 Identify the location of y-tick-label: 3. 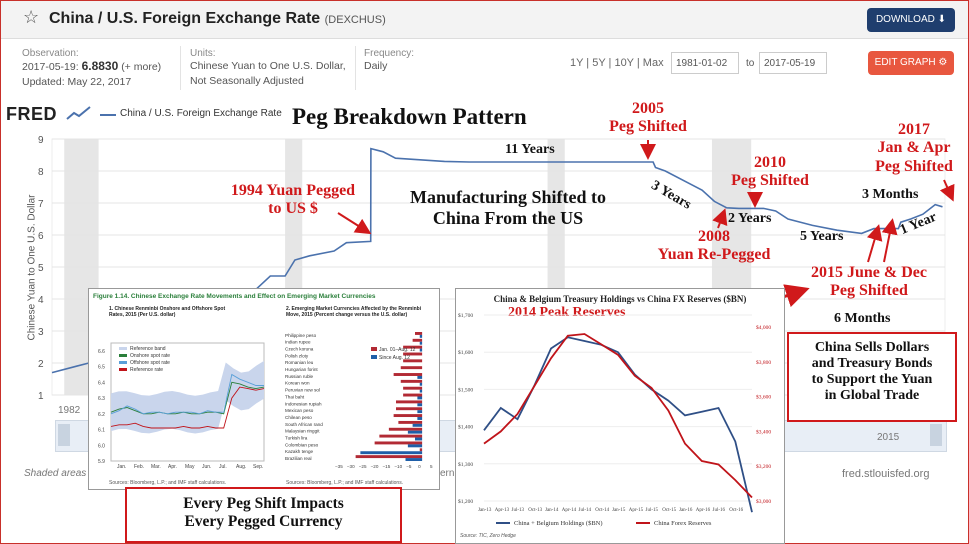
(41, 332).